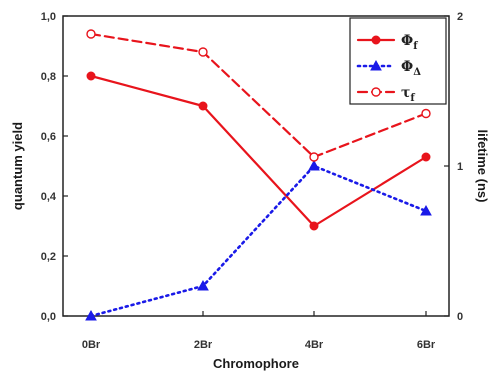 The image size is (491, 372). Describe the element at coordinates (203, 345) in the screenshot. I see `x-tick-label: 2Br` at that location.